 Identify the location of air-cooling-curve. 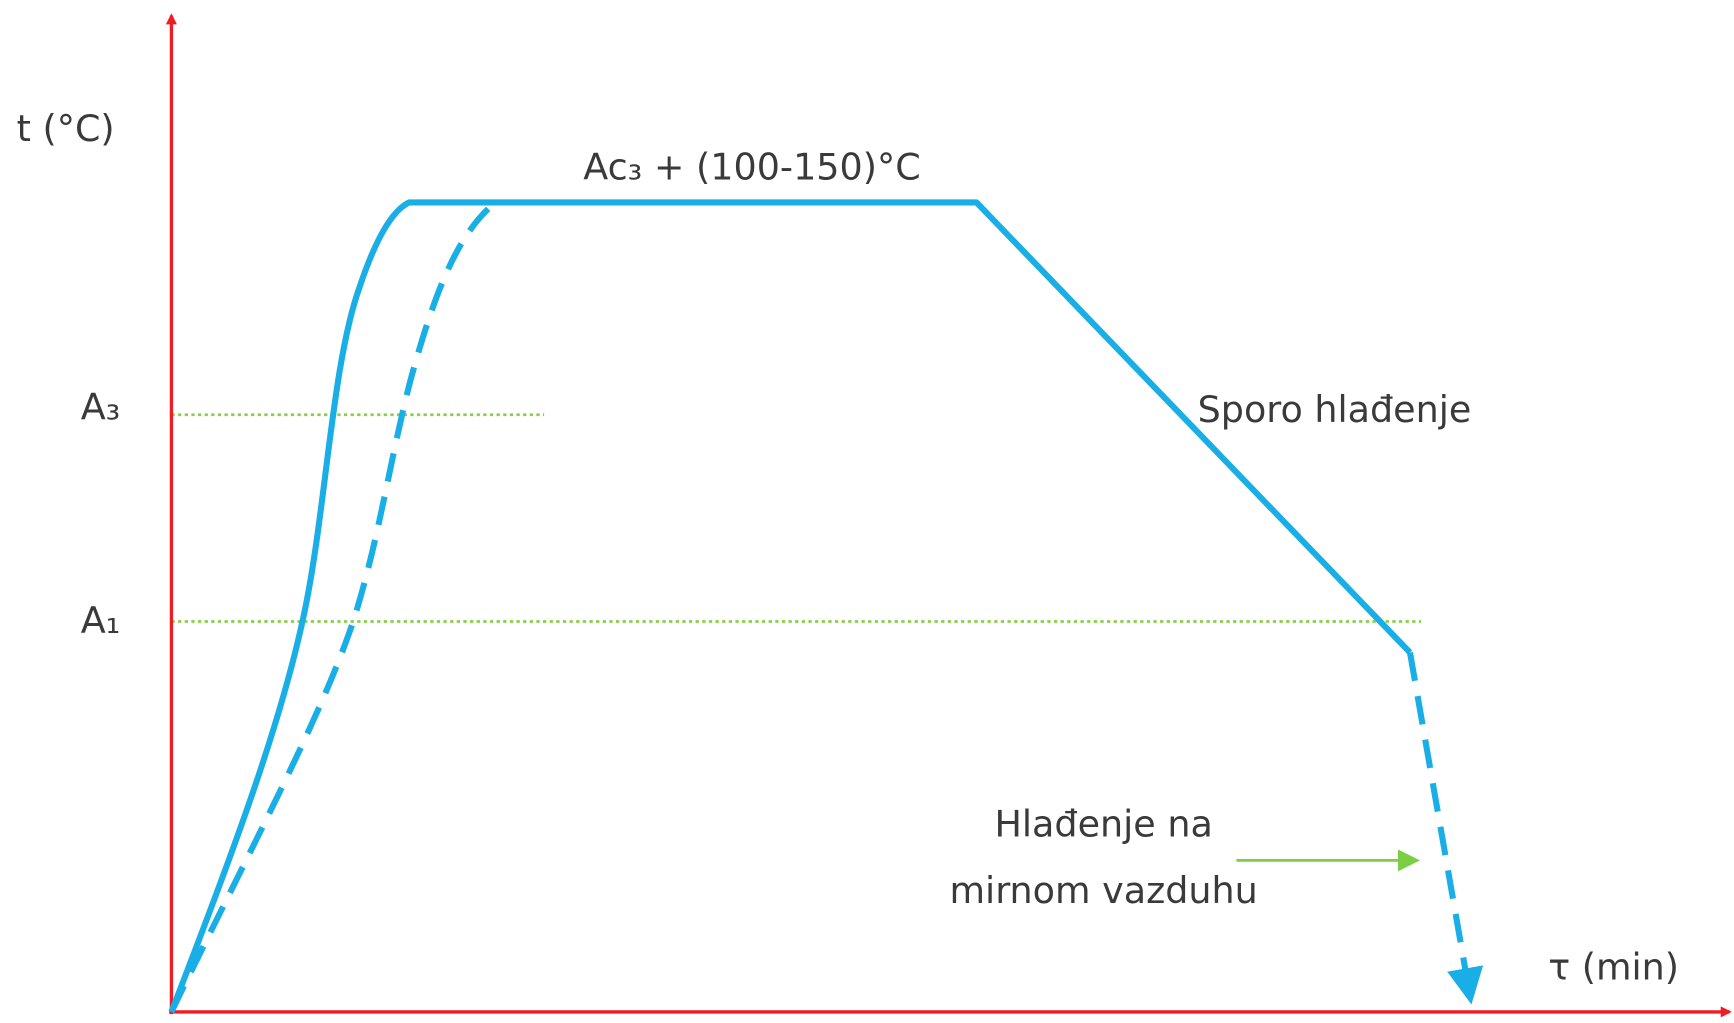
(1445, 828).